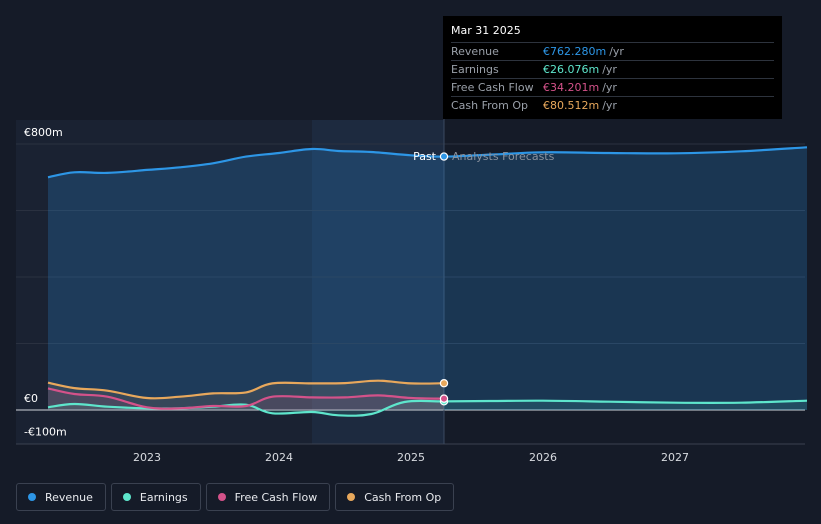 Image resolution: width=821 pixels, height=524 pixels. I want to click on tooltip-value: €34.201m, so click(571, 87).